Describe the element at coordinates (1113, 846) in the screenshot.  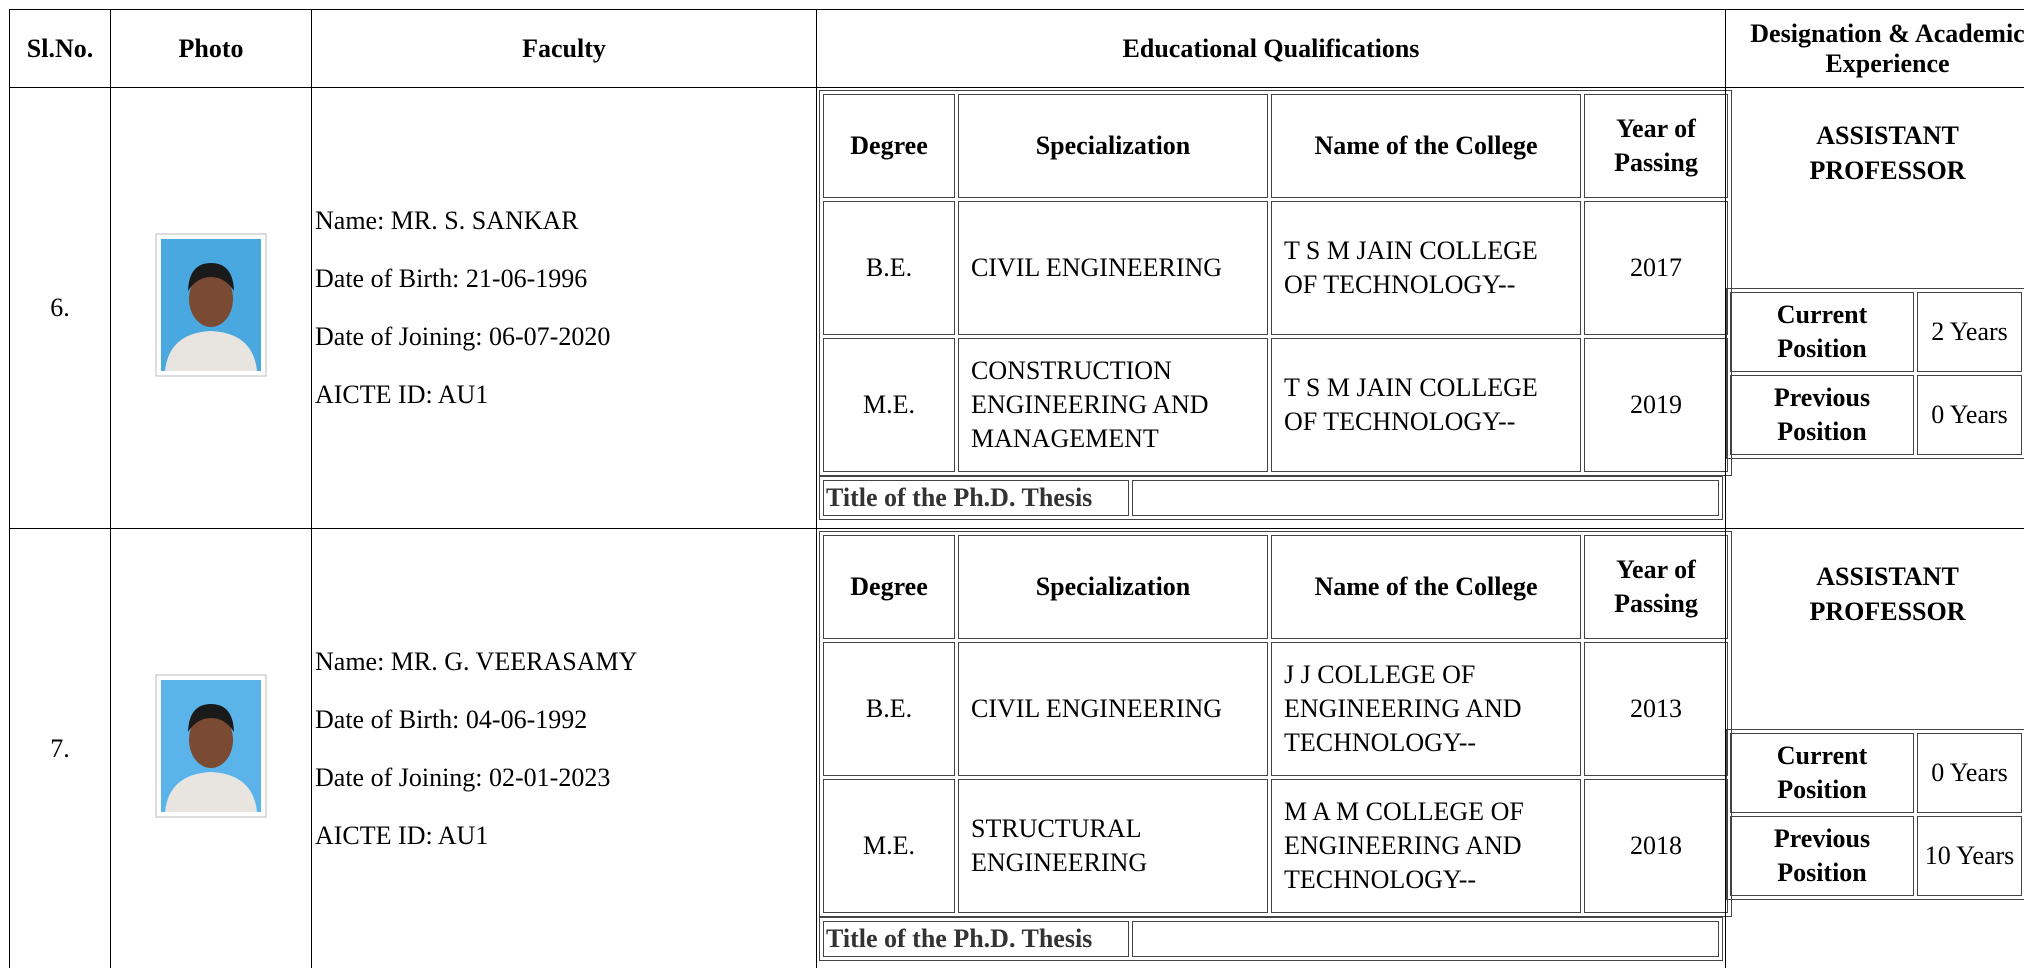
I see `qualification-cell: STRUCTURAL ENGINEERING` at that location.